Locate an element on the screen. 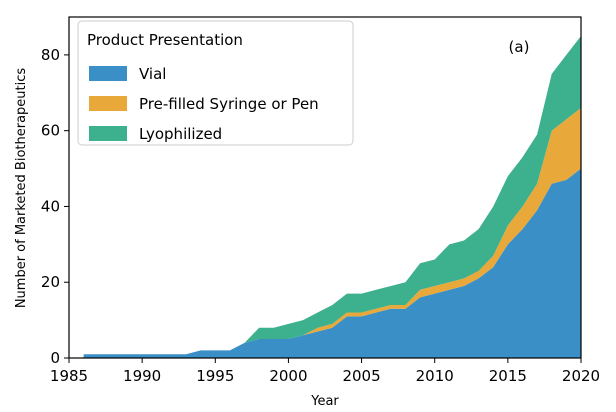 The image size is (616, 412). x-axis-label: Year is located at coordinates (324, 401).